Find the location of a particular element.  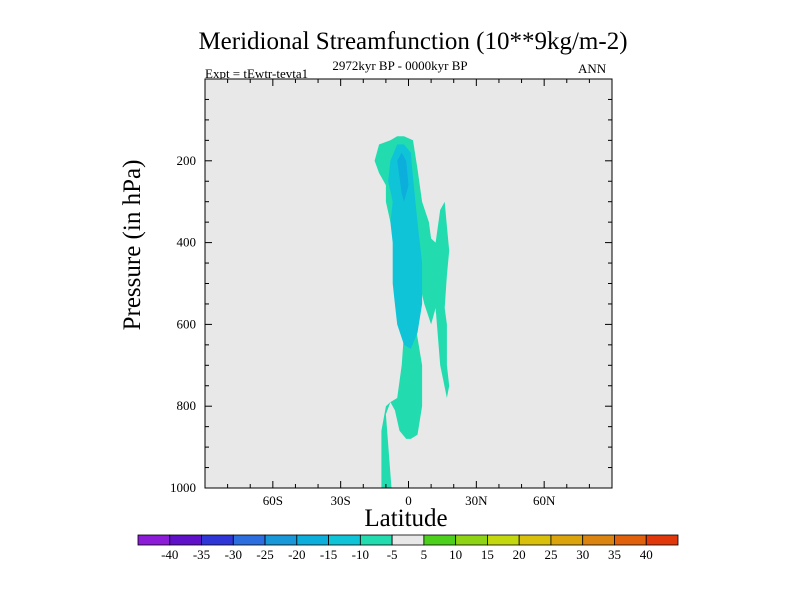

y-tick-label: 200 is located at coordinates (187, 160).